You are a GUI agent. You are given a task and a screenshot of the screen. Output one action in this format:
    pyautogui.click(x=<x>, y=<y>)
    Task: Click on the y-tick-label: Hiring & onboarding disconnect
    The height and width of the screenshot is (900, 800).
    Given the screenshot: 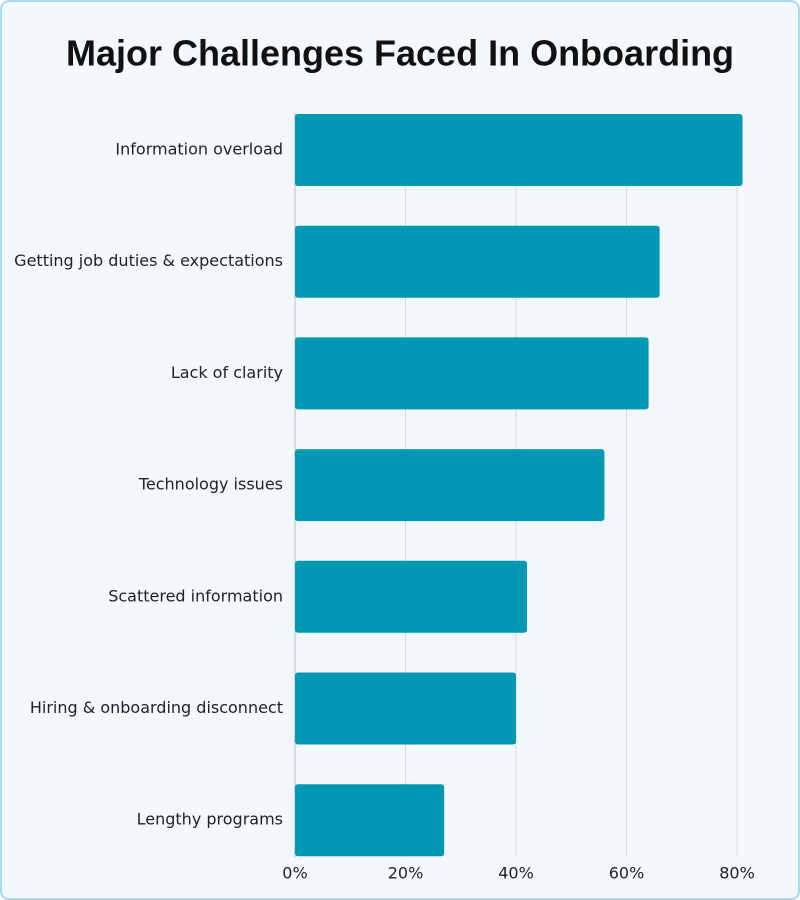 What is the action you would take?
    pyautogui.click(x=156, y=707)
    